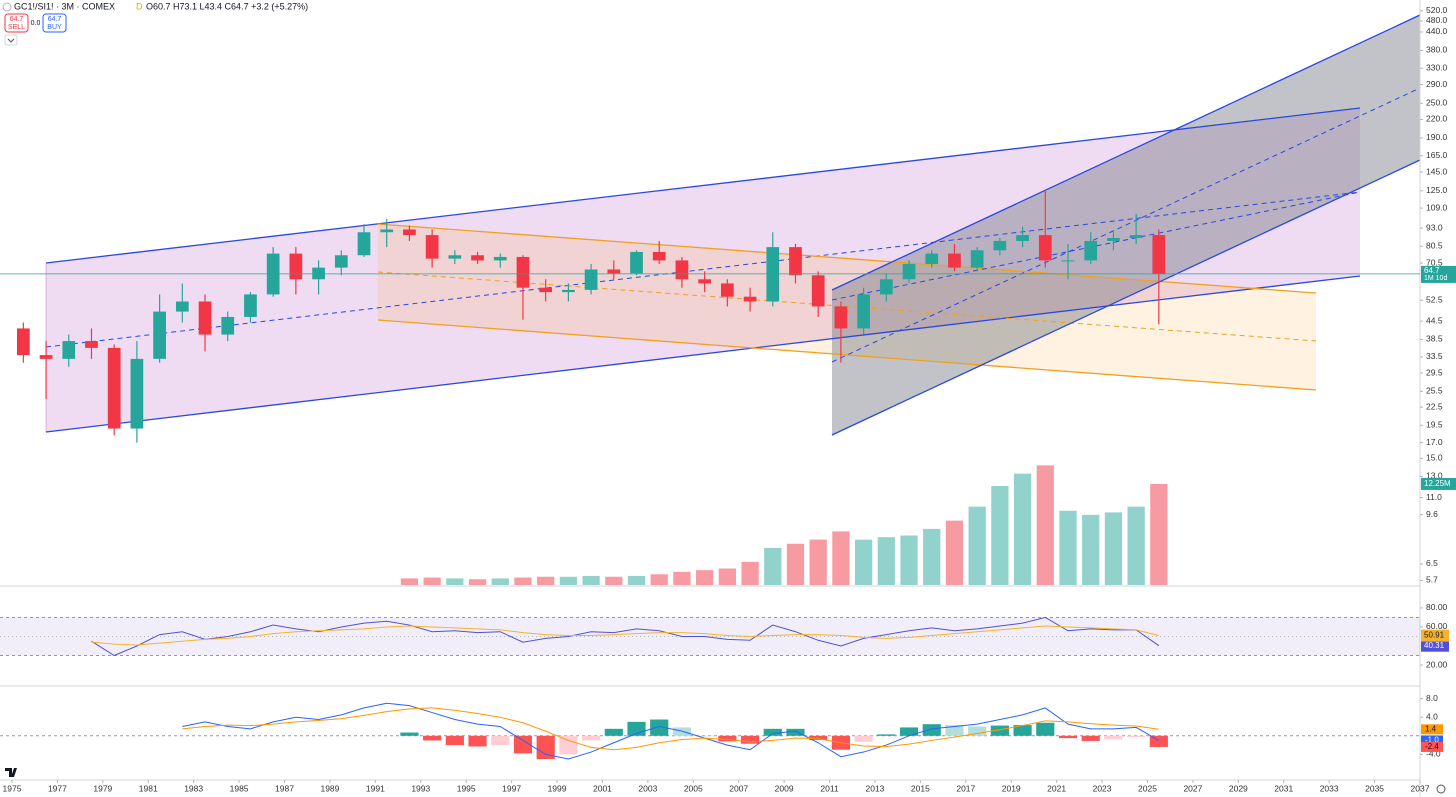 This screenshot has height=797, width=1456. I want to click on collapse-button, so click(11, 40).